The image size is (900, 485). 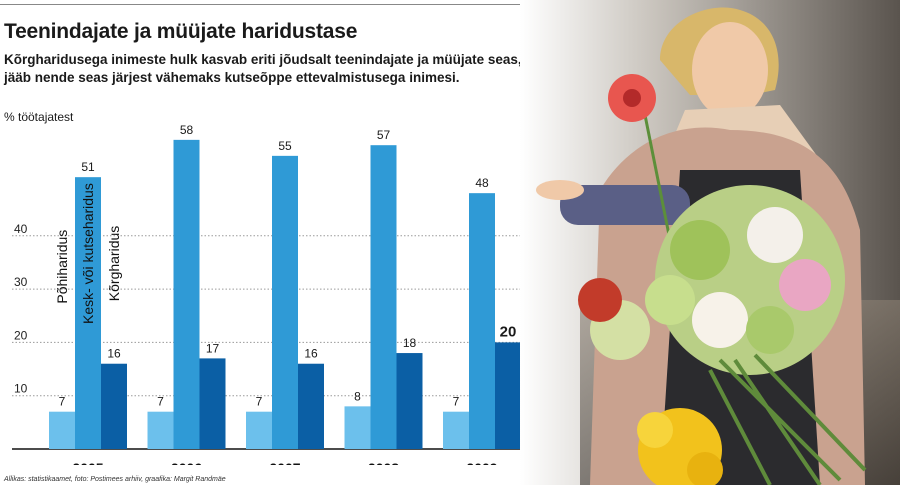 What do you see at coordinates (21, 282) in the screenshot?
I see `y-tick-label-30: 30` at bounding box center [21, 282].